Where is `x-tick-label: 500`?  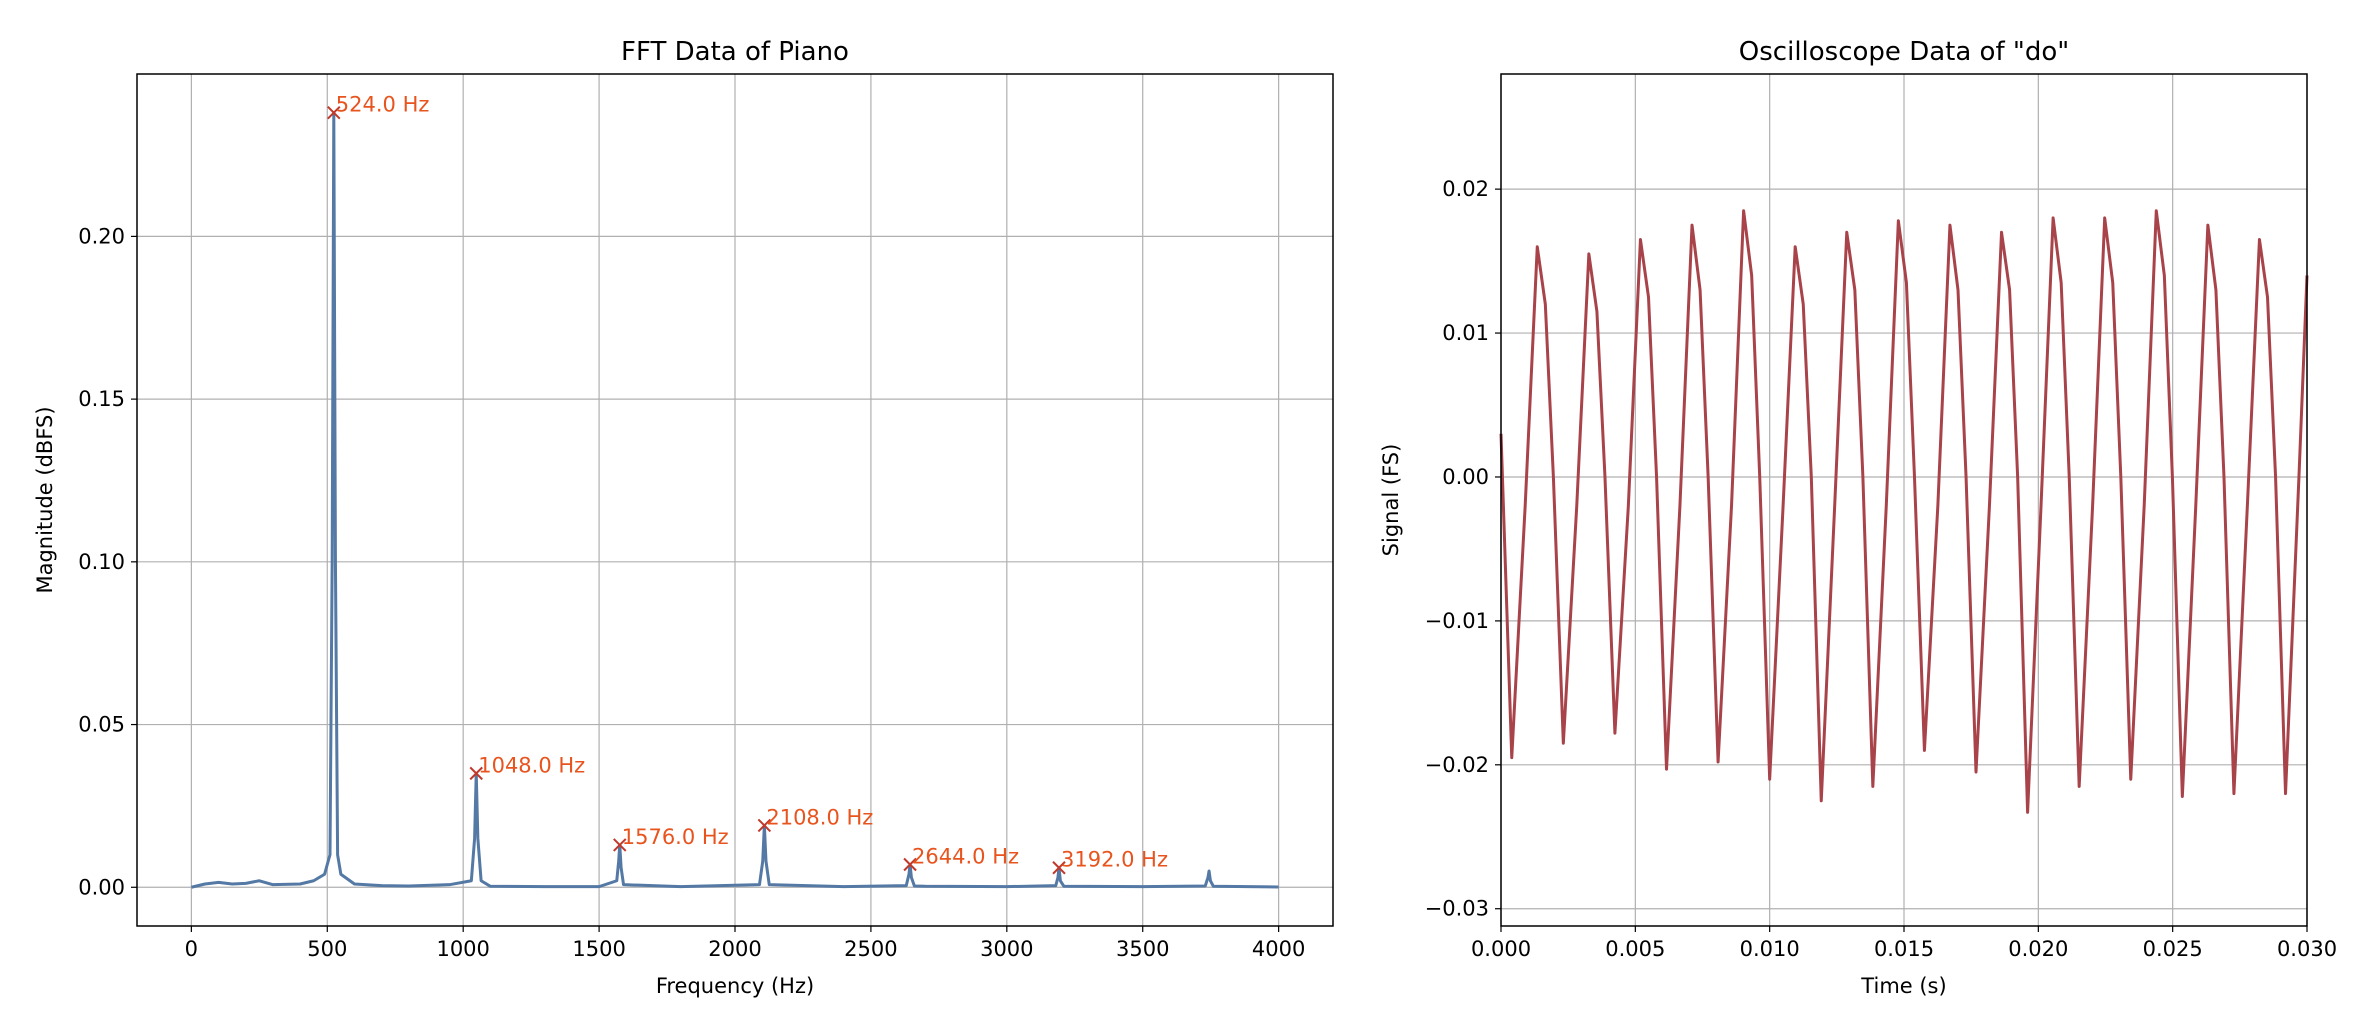
x-tick-label: 500 is located at coordinates (327, 949).